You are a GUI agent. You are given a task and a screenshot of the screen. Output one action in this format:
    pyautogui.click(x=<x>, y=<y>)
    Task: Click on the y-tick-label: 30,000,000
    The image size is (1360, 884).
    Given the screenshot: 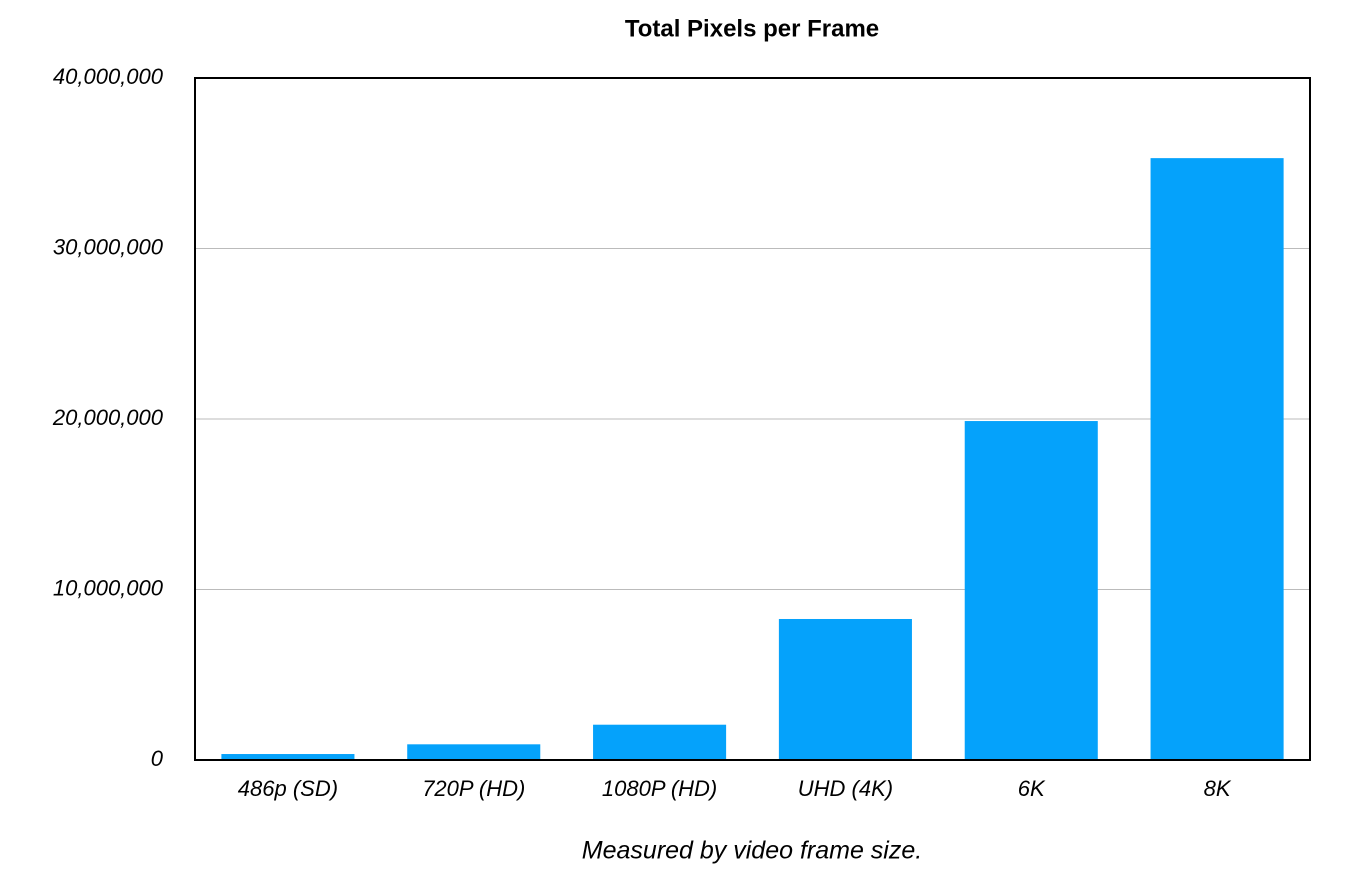 What is the action you would take?
    pyautogui.click(x=108, y=246)
    